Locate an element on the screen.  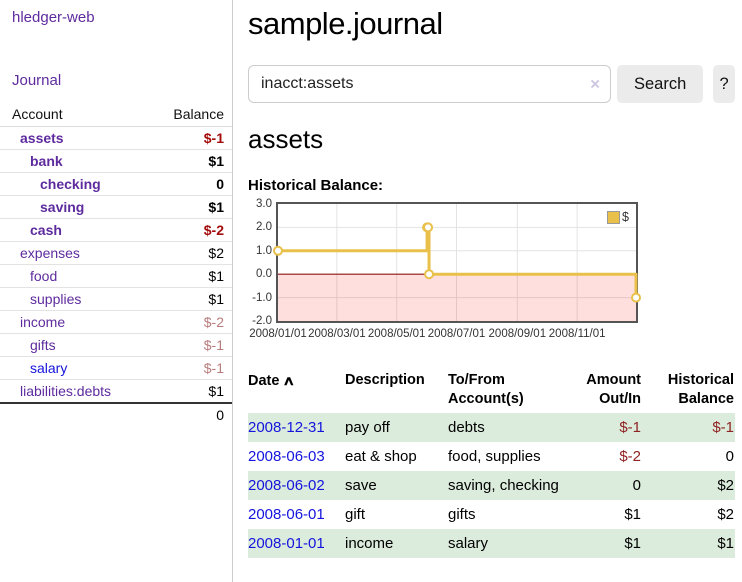
search-form: × Search ? is located at coordinates (491, 84).